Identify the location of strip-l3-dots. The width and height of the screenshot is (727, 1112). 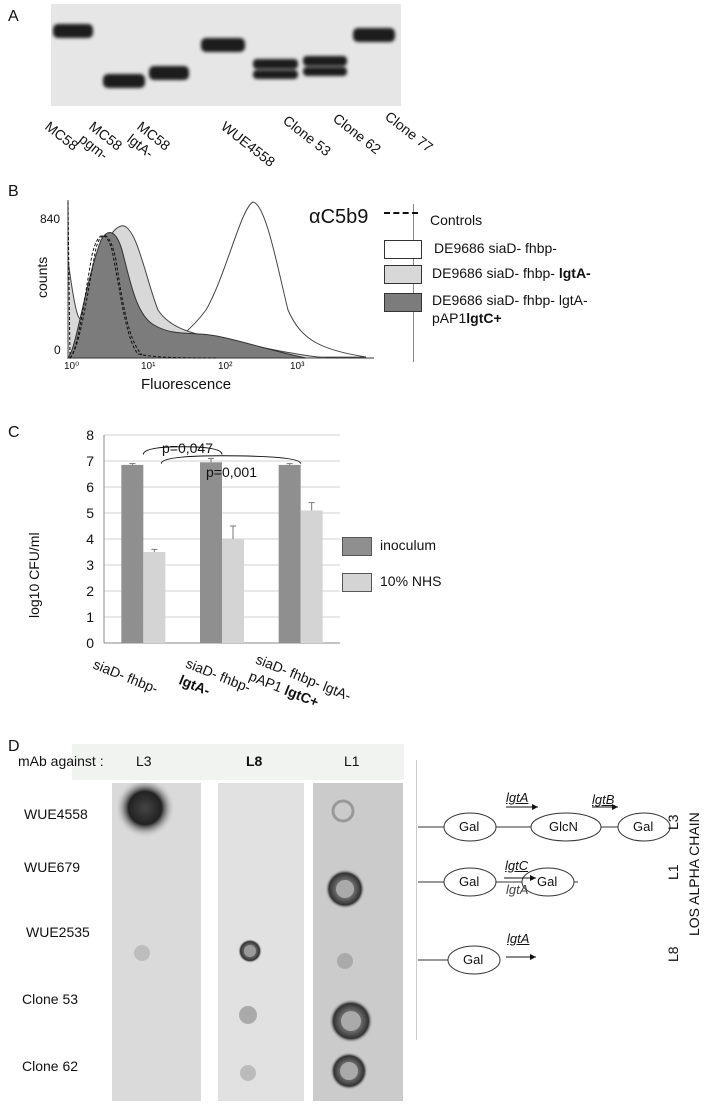
(156, 939).